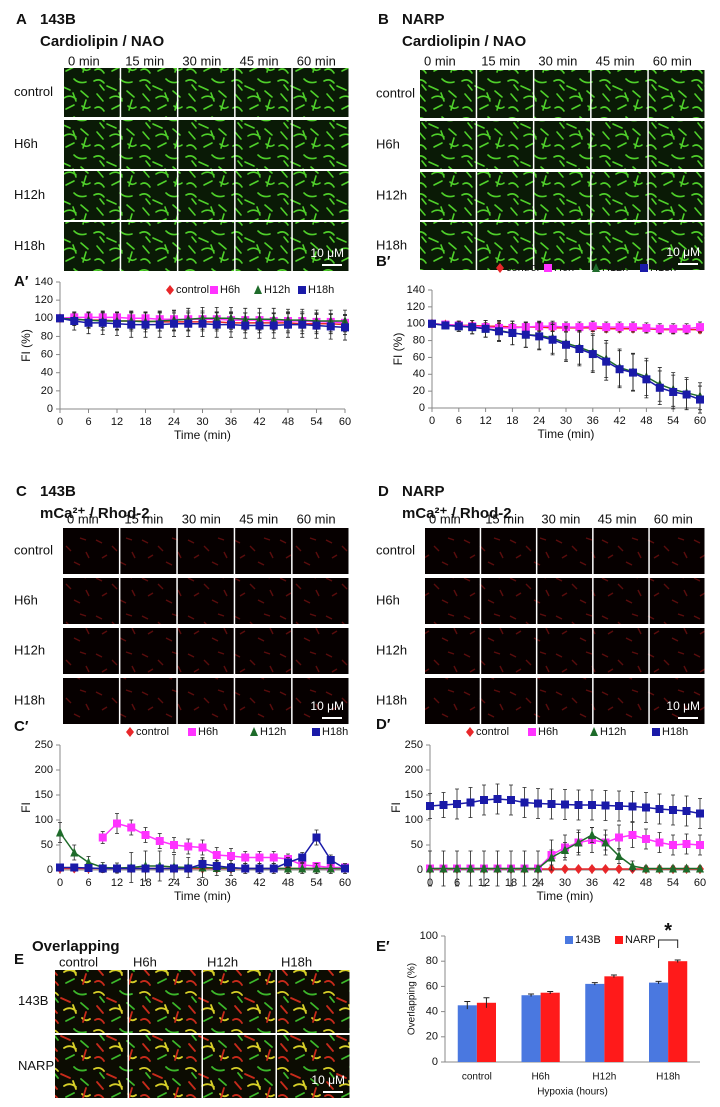  Describe the element at coordinates (21, 281) in the screenshot. I see `panel-letter: A′` at that location.